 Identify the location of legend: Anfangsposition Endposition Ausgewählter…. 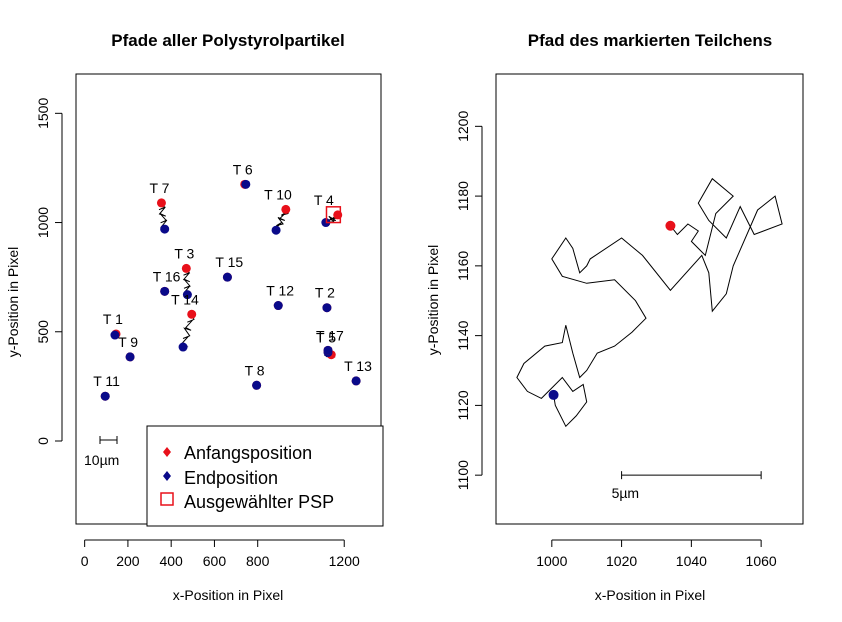
(265, 476).